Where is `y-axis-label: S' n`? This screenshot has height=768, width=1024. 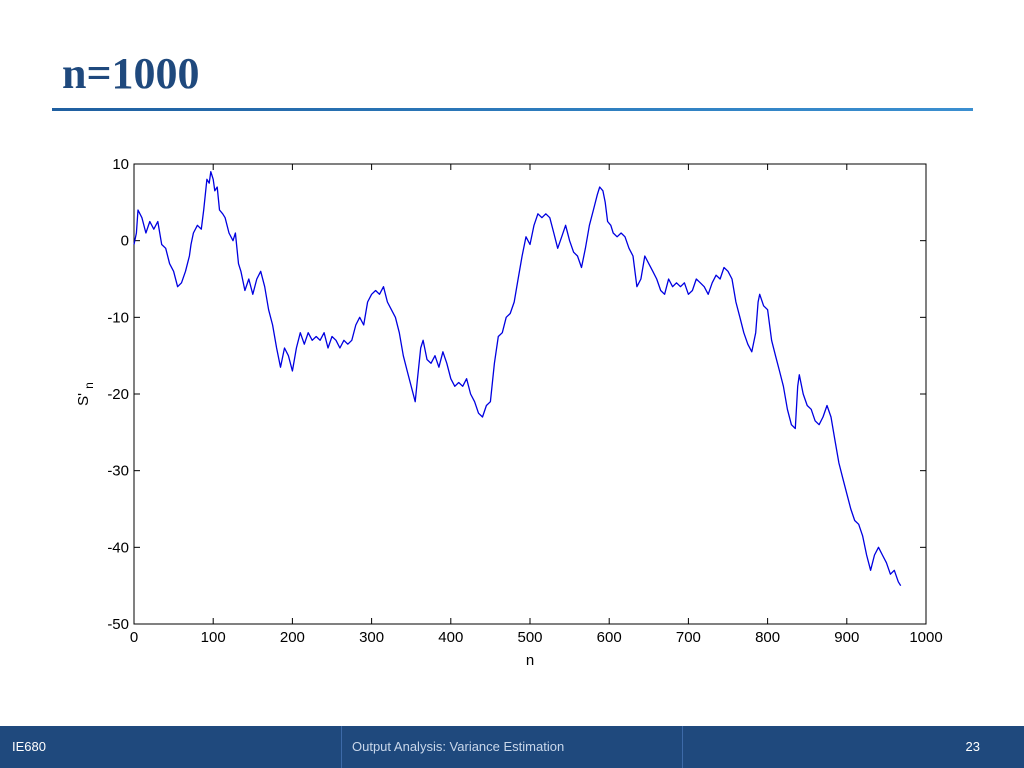 y-axis-label: S' n is located at coordinates (85, 394).